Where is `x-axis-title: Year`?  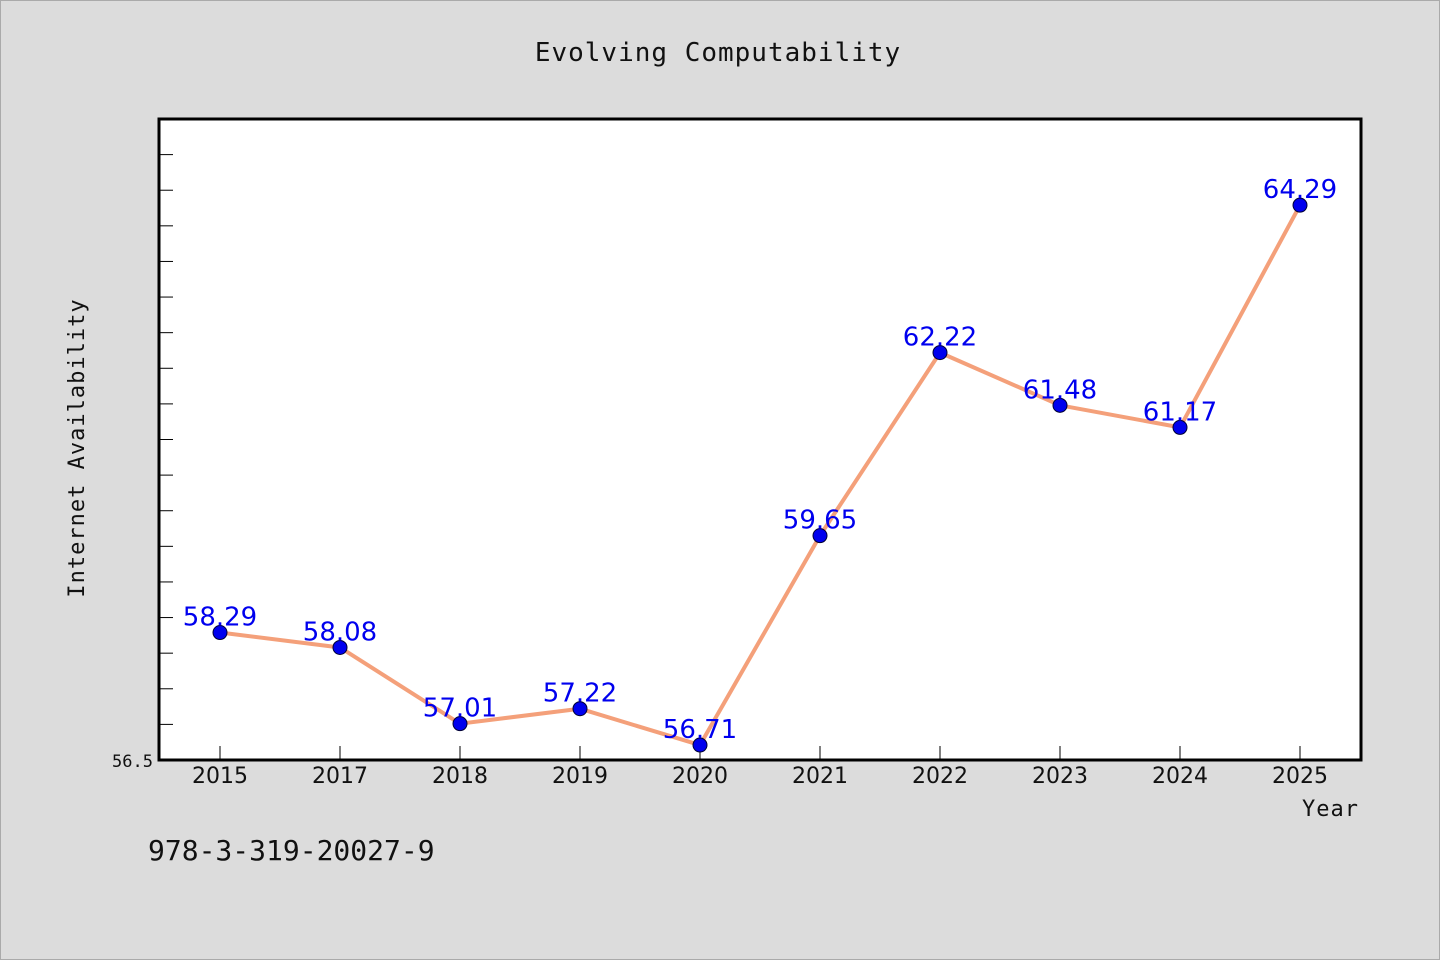 x-axis-title: Year is located at coordinates (1330, 809).